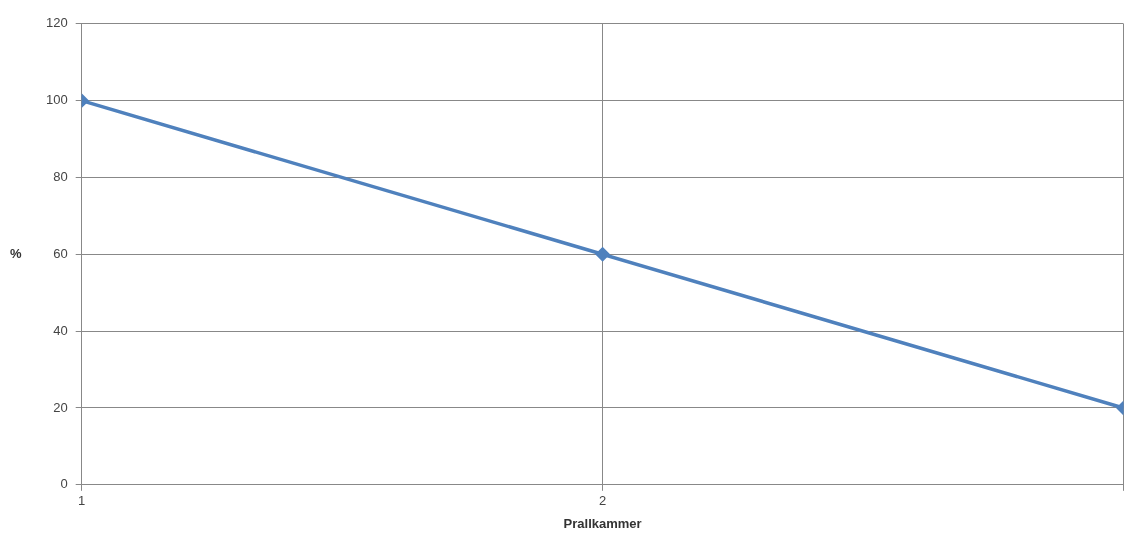 The width and height of the screenshot is (1132, 538). I want to click on y-axis-title: %, so click(16, 253).